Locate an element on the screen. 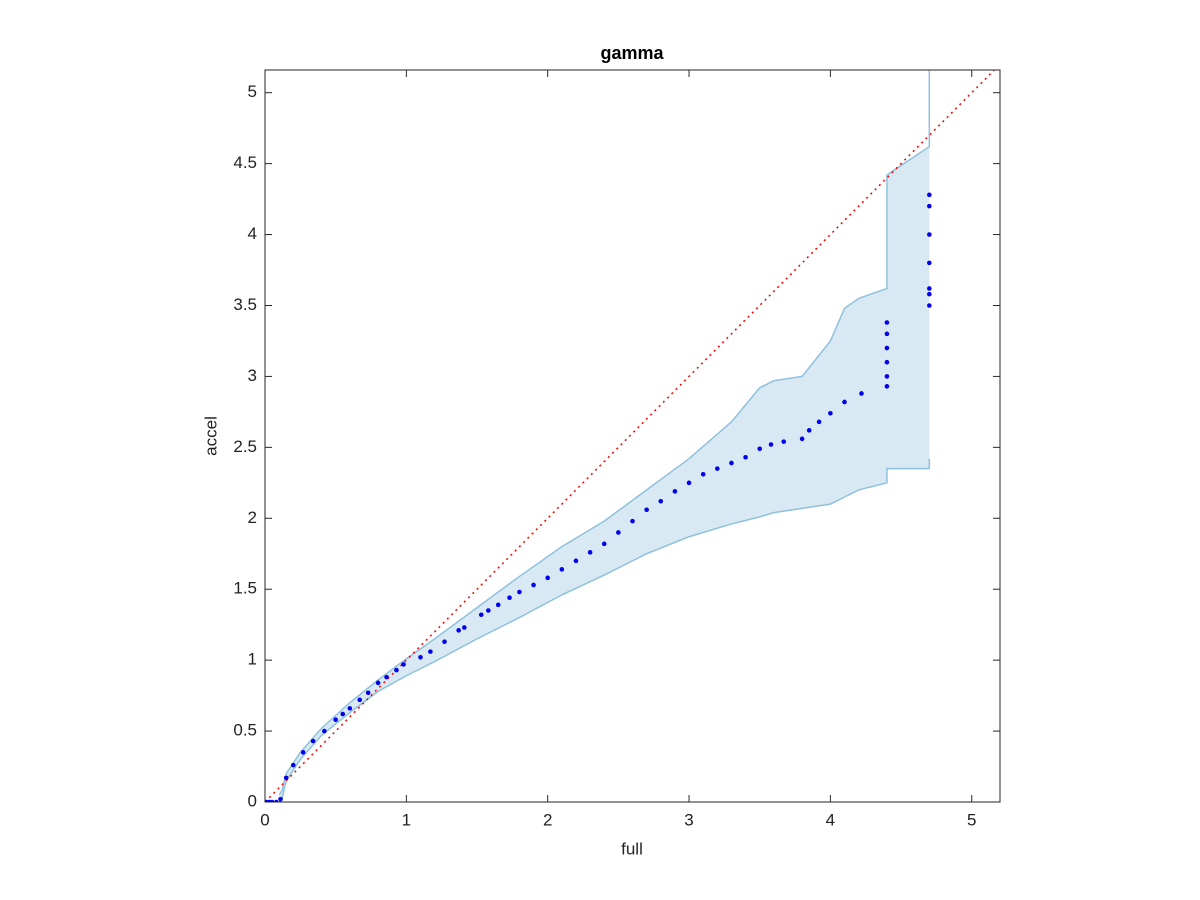 The image size is (1200, 900). y-tick-label: 3 is located at coordinates (252, 375).